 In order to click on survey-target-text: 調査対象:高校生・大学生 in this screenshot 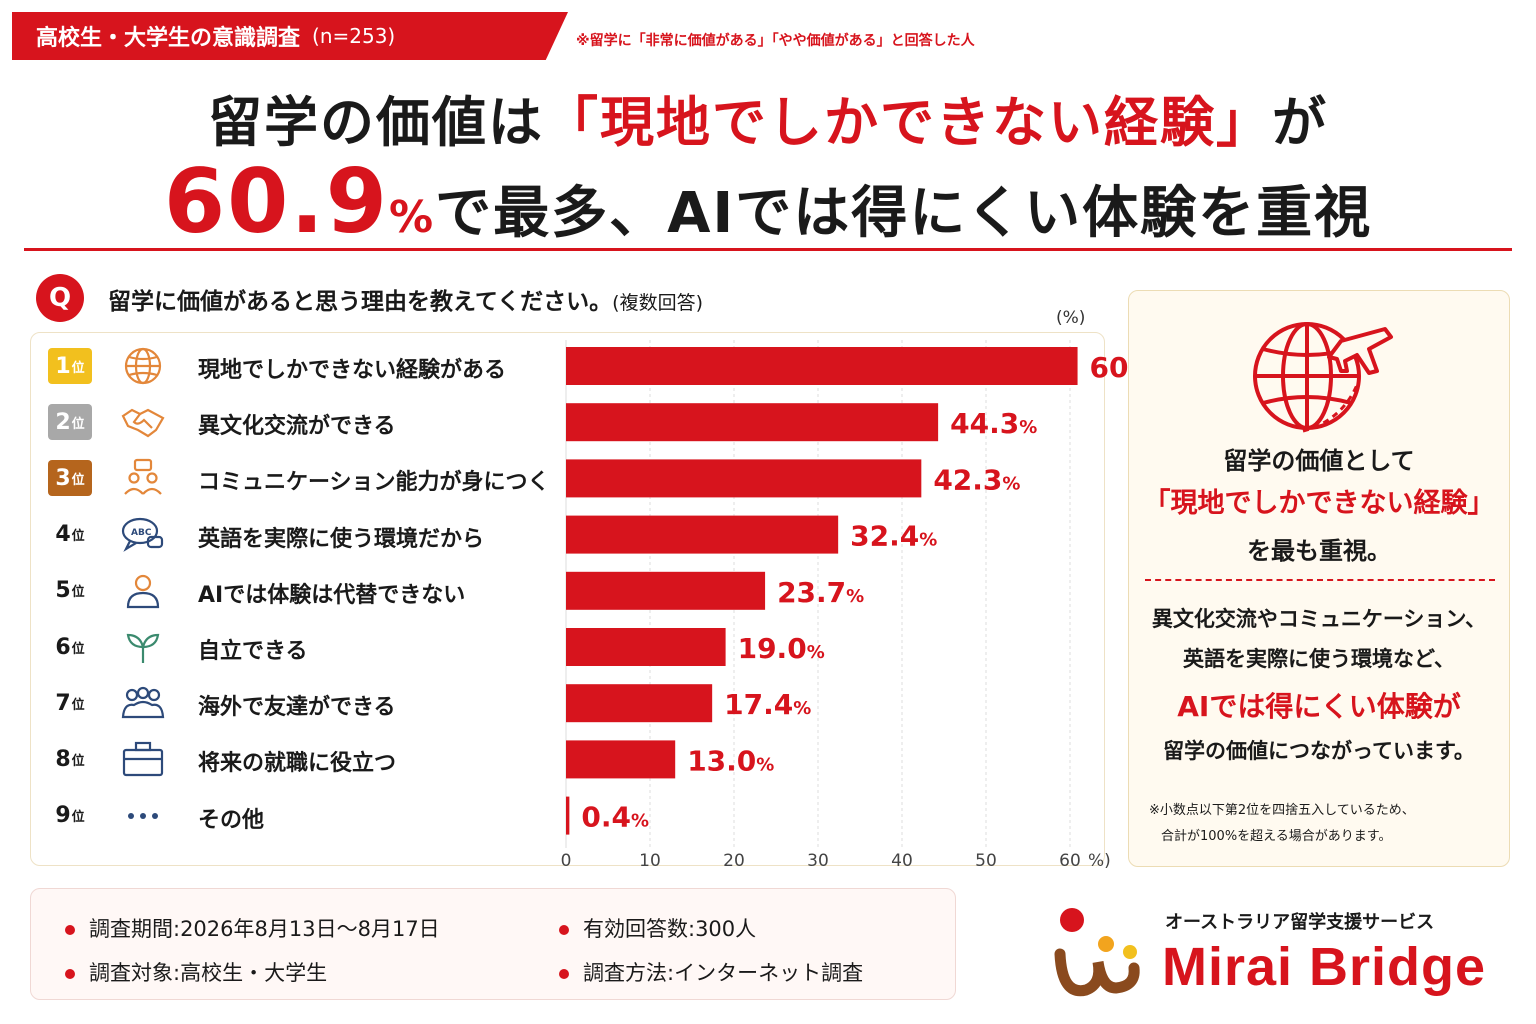, I will do `click(208, 973)`.